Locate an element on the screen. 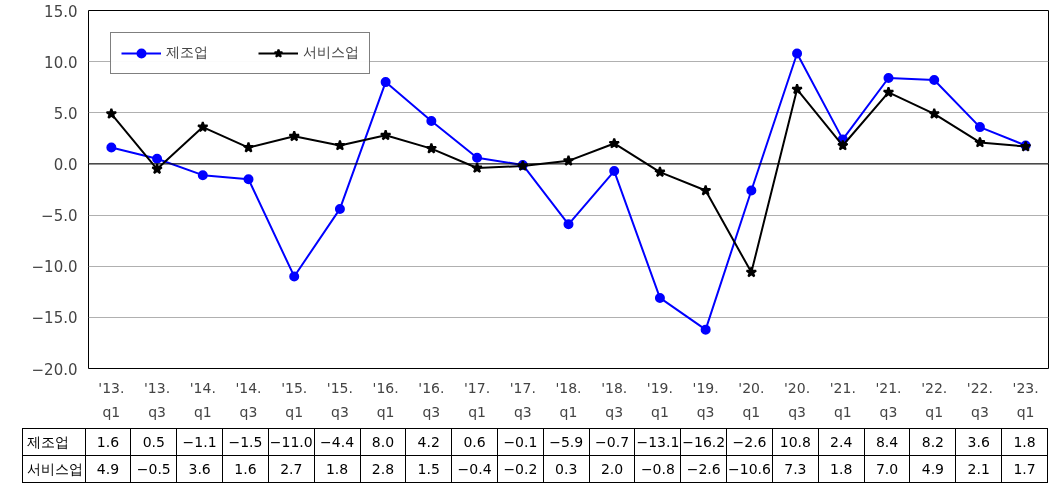  data-label: −13.1 is located at coordinates (657, 442).